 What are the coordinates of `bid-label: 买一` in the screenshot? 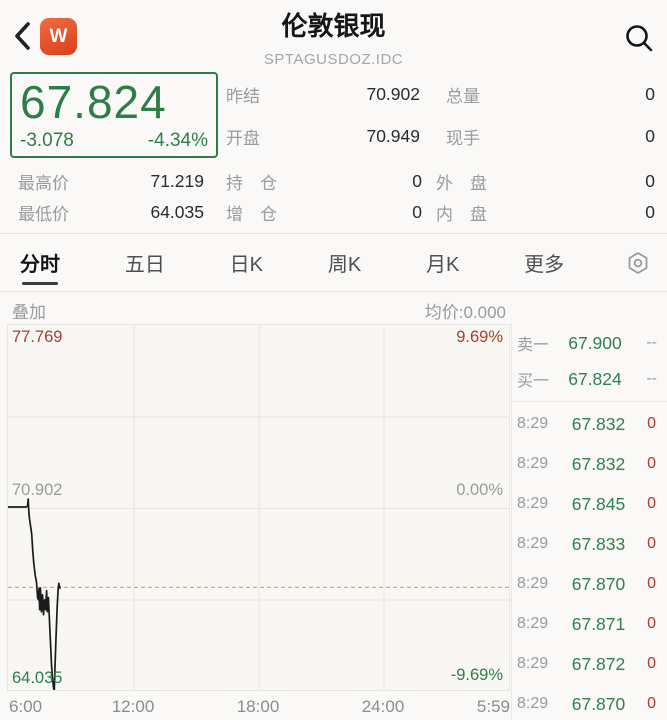 It's located at (533, 381).